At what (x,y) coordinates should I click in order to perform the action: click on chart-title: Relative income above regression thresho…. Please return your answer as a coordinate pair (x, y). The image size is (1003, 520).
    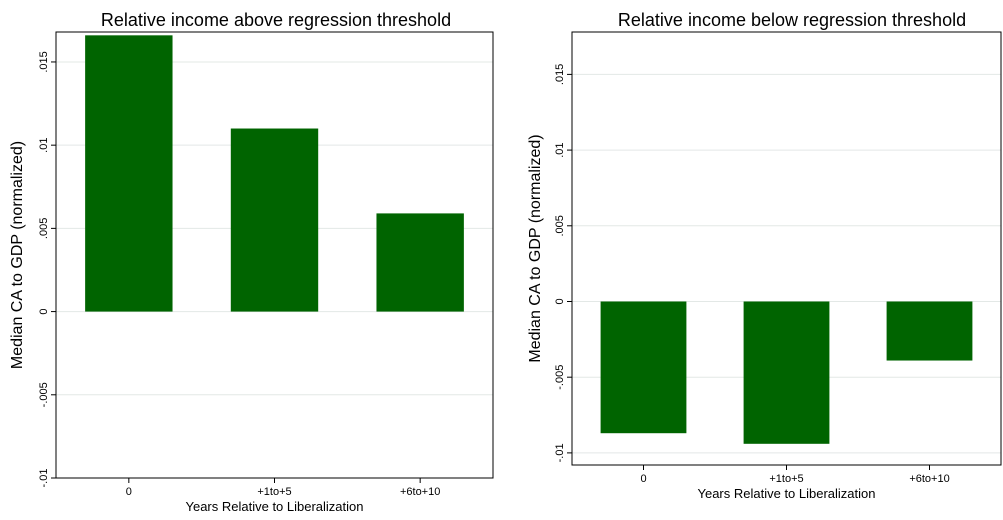
    Looking at the image, I should click on (276, 20).